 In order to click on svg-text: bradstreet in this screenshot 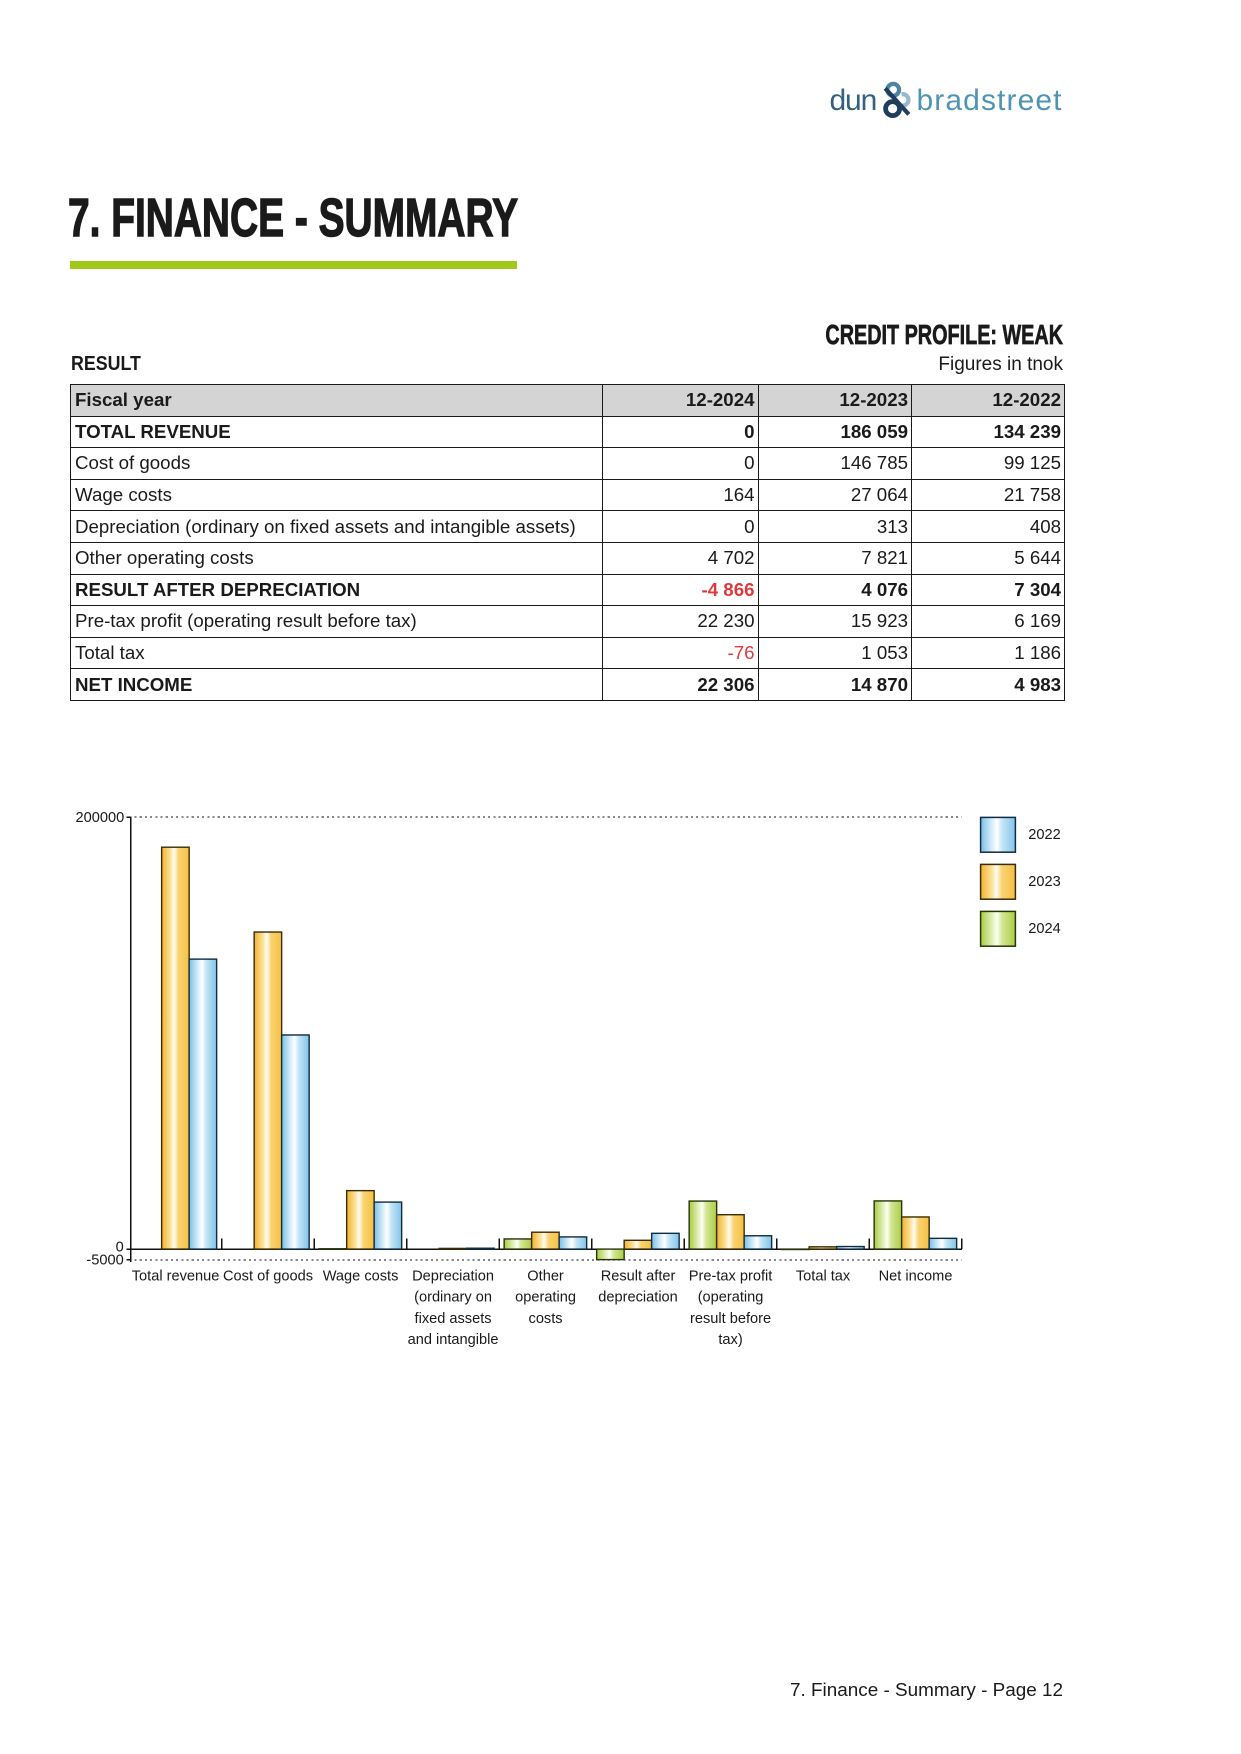, I will do `click(990, 100)`.